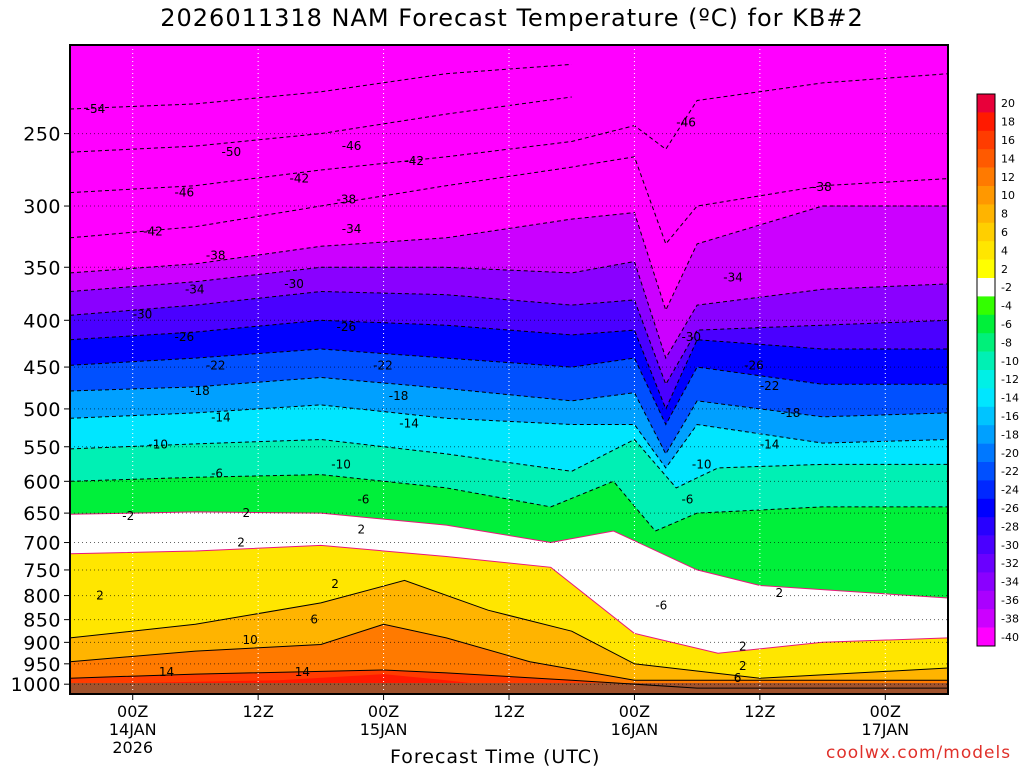 This screenshot has width=1024, height=768. I want to click on colorbar-label: -36, so click(1010, 600).